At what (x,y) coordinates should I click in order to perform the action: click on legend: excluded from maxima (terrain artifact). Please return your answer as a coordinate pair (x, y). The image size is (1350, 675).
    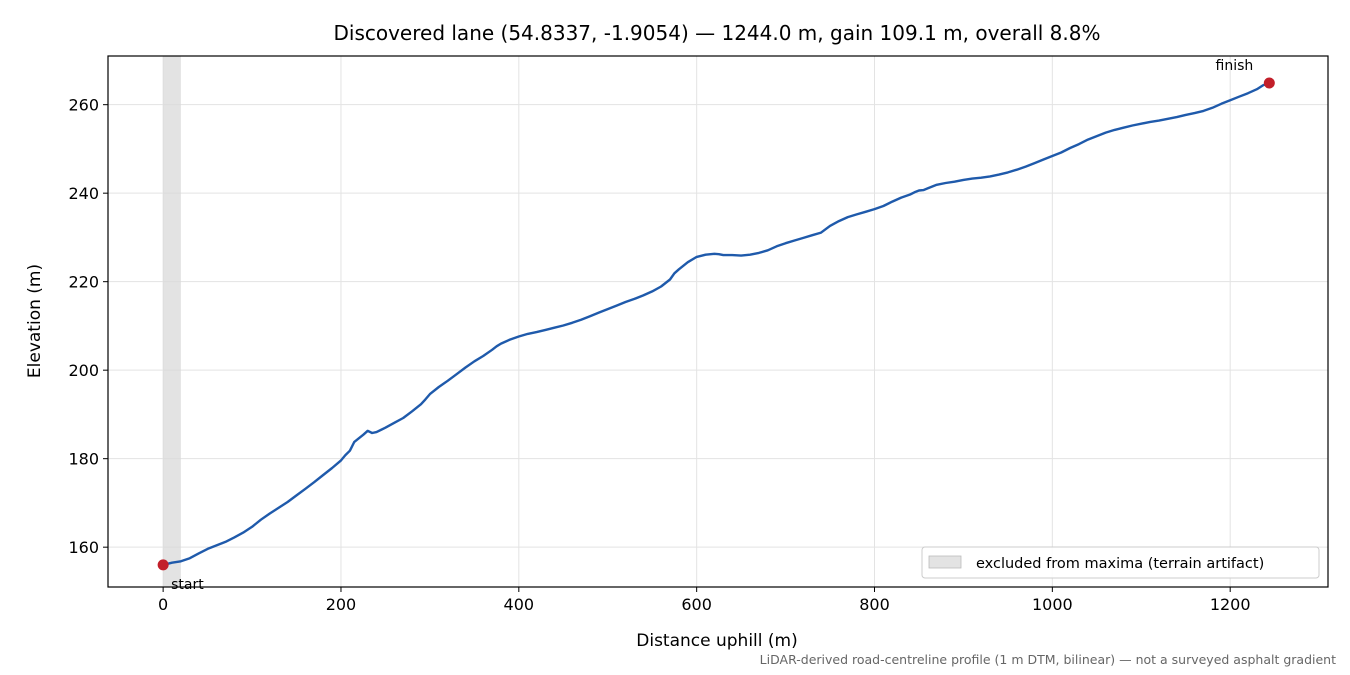
    Looking at the image, I should click on (1120, 562).